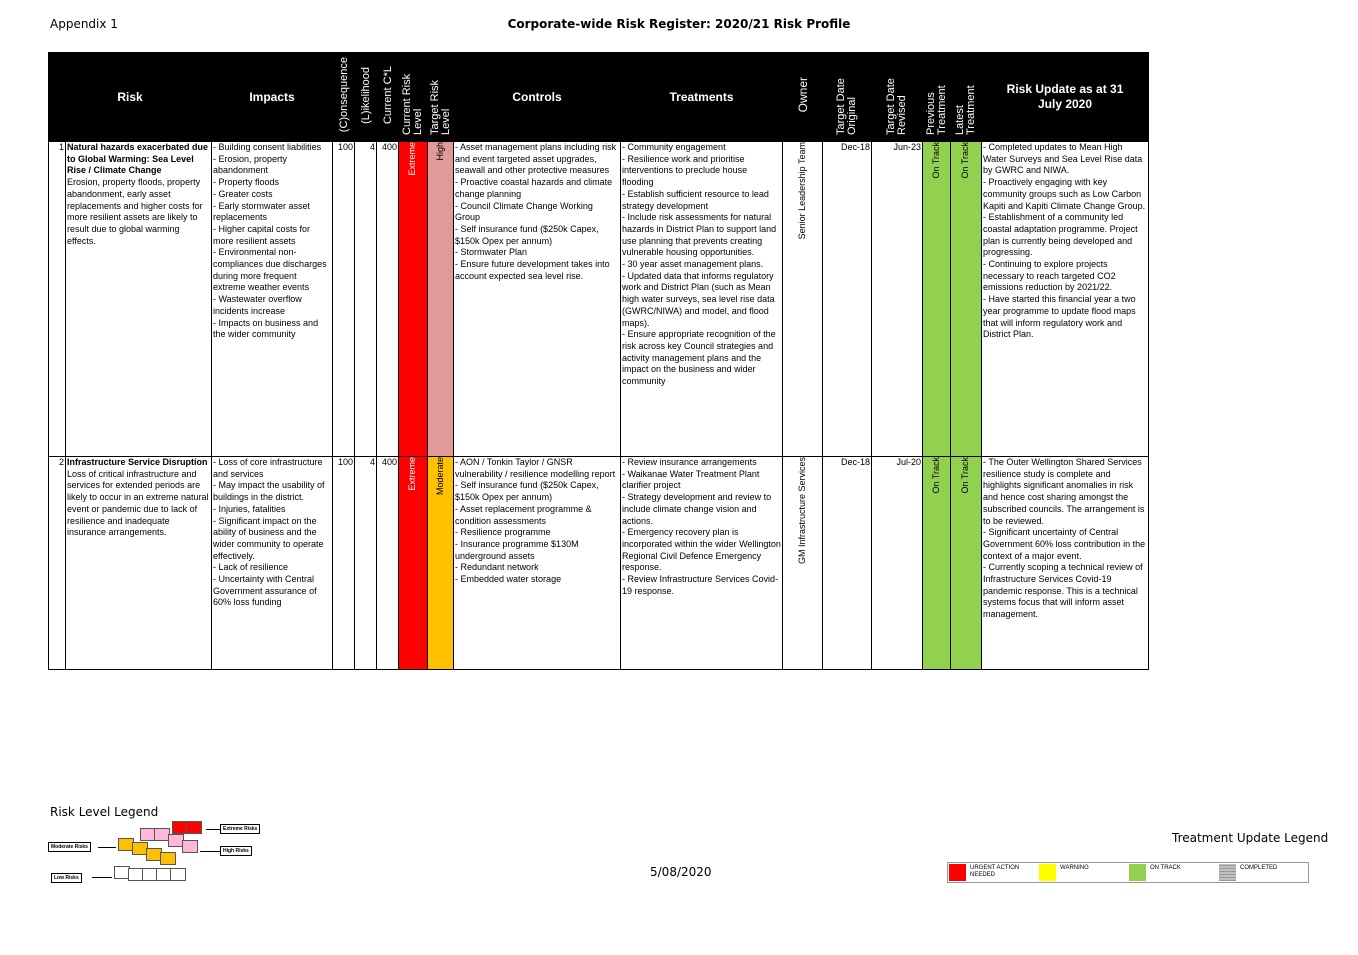 Image resolution: width=1358 pixels, height=955 pixels. What do you see at coordinates (993, 872) in the screenshot?
I see `treatment-legend-item: URGENT ACTION NEEDED` at bounding box center [993, 872].